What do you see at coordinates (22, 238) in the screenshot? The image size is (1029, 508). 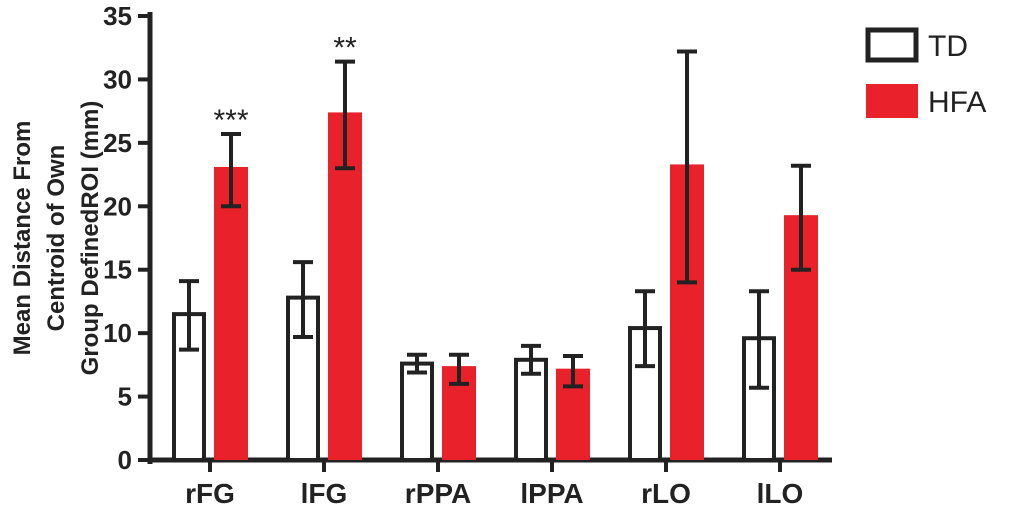 I see `y-axis-label-line: Mean Distance From` at bounding box center [22, 238].